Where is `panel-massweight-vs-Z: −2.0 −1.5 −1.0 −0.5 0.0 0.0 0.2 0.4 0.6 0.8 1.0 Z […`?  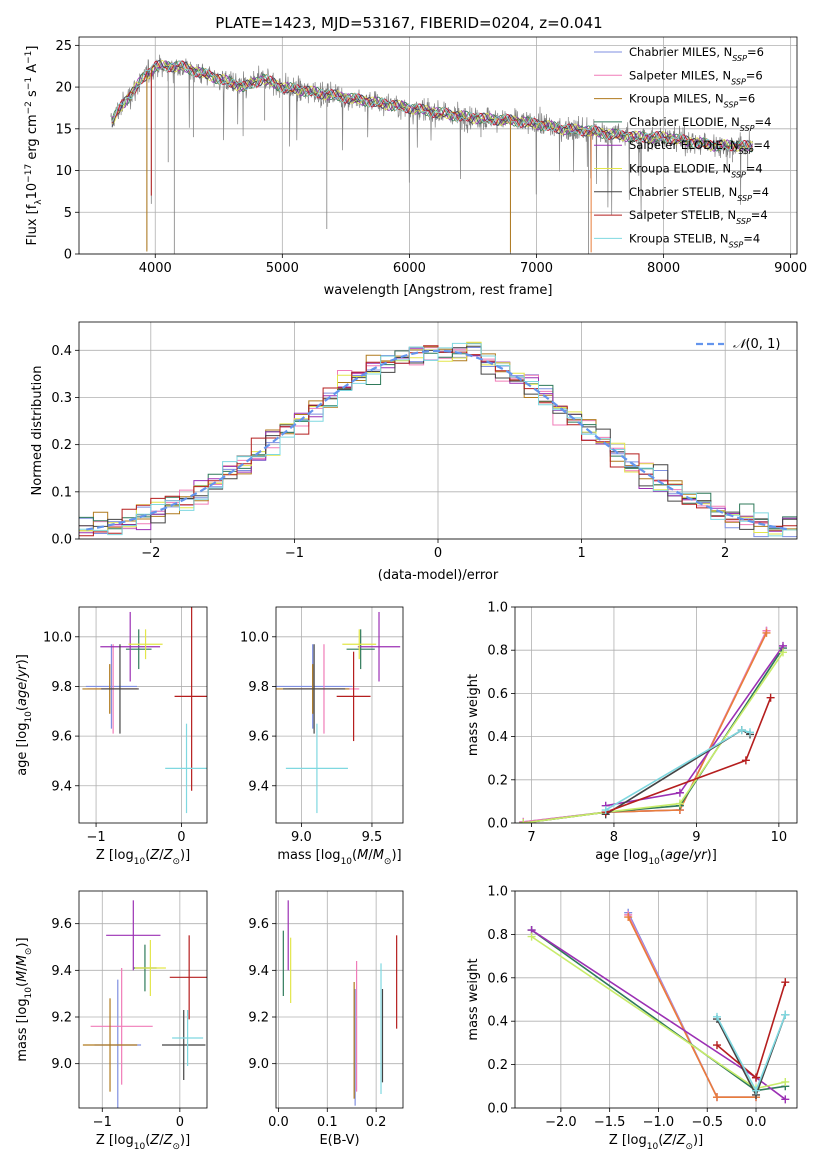
panel-massweight-vs-Z: −2.0 −1.5 −1.0 −0.5 0.0 0.0 0.2 0.4 0.6 0.8 1.0 Z [… is located at coordinates (632, 1018).